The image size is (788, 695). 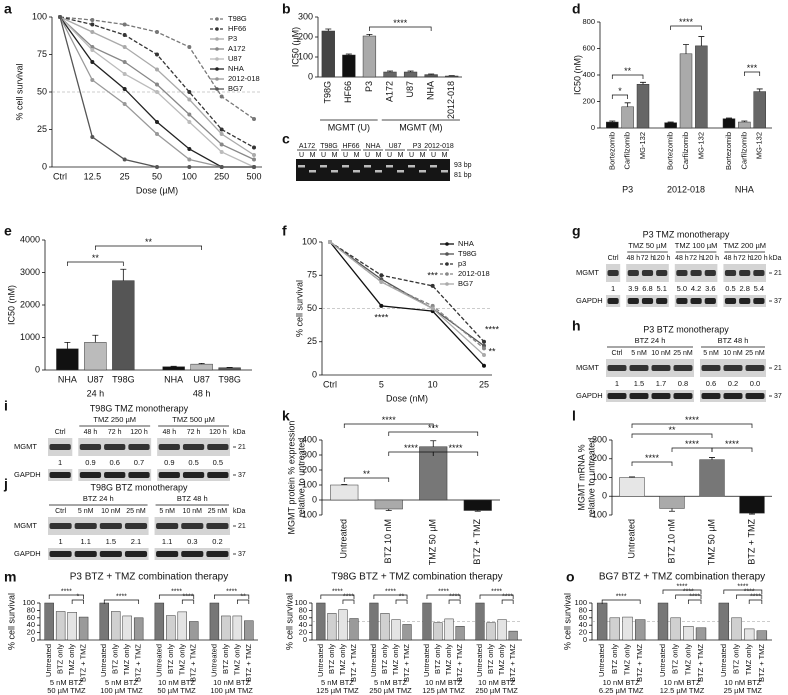 I want to click on densitometry-value: 3.9, so click(x=633, y=288).